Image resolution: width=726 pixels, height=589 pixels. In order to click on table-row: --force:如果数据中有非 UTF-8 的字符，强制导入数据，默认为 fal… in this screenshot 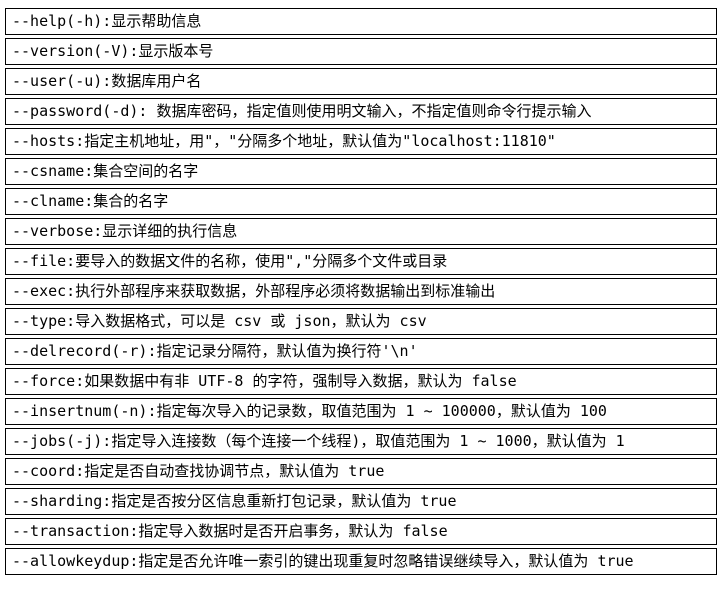, I will do `click(361, 381)`.